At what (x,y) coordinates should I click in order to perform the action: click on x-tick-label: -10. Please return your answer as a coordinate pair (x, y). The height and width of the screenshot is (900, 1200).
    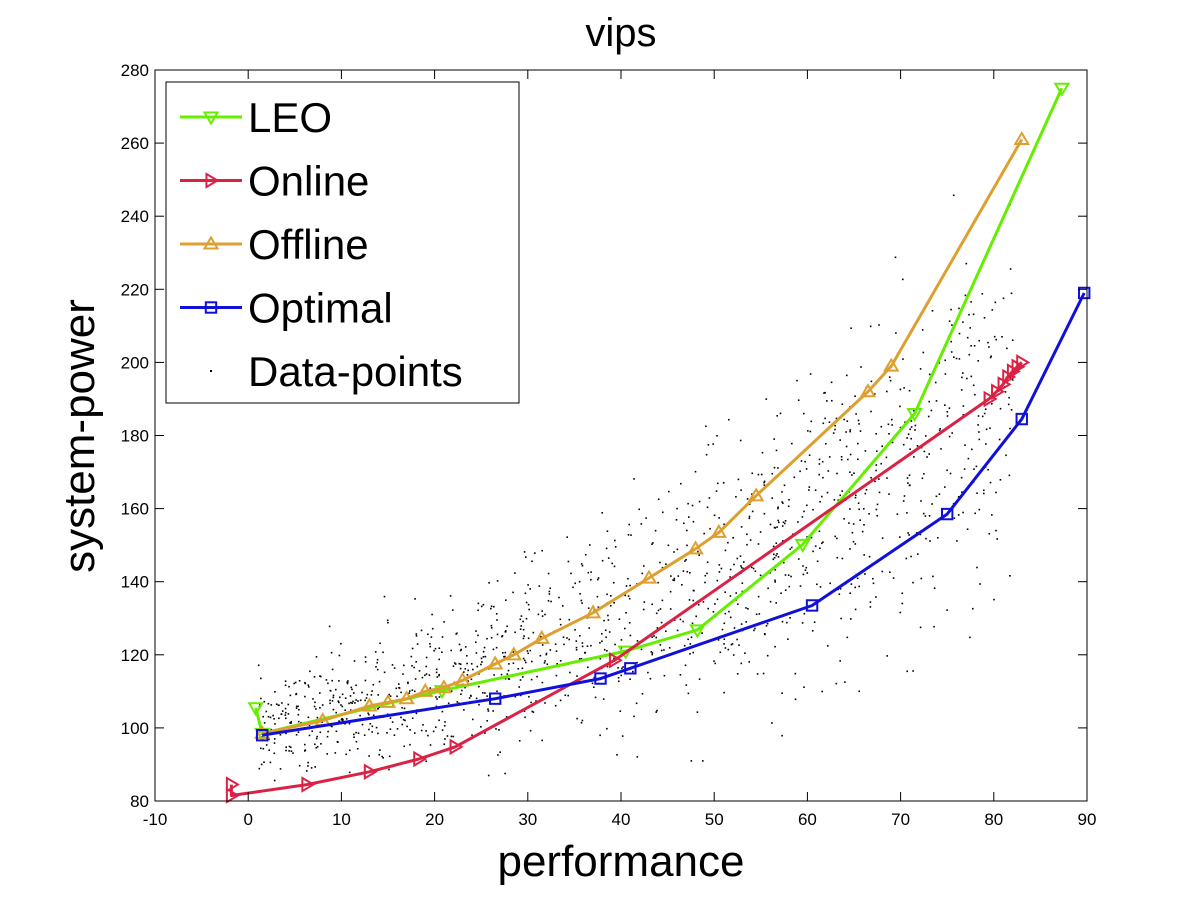
    Looking at the image, I should click on (155, 819).